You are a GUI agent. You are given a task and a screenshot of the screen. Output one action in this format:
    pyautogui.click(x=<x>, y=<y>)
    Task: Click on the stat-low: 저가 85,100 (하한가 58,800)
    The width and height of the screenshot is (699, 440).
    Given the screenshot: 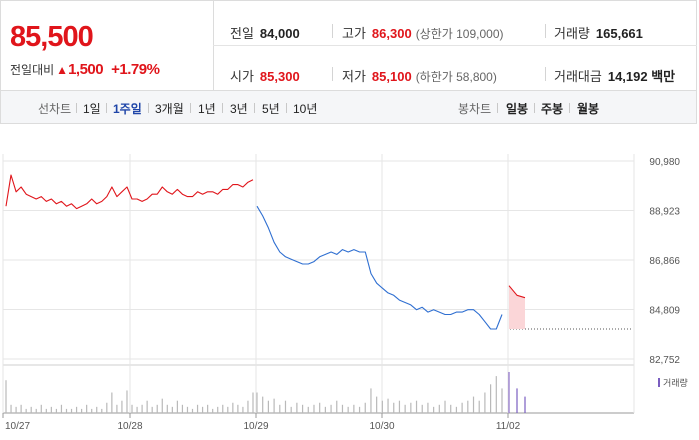 What is the action you would take?
    pyautogui.click(x=419, y=75)
    